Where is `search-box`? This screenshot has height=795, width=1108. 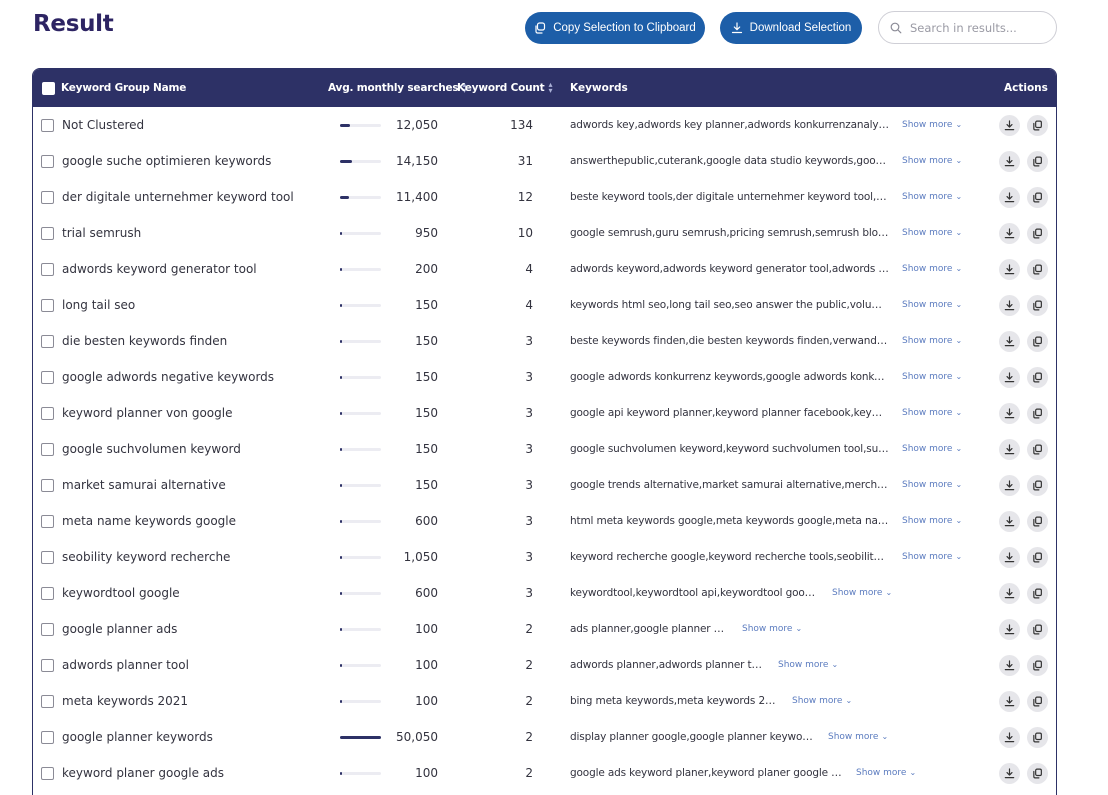
search-box is located at coordinates (967, 27).